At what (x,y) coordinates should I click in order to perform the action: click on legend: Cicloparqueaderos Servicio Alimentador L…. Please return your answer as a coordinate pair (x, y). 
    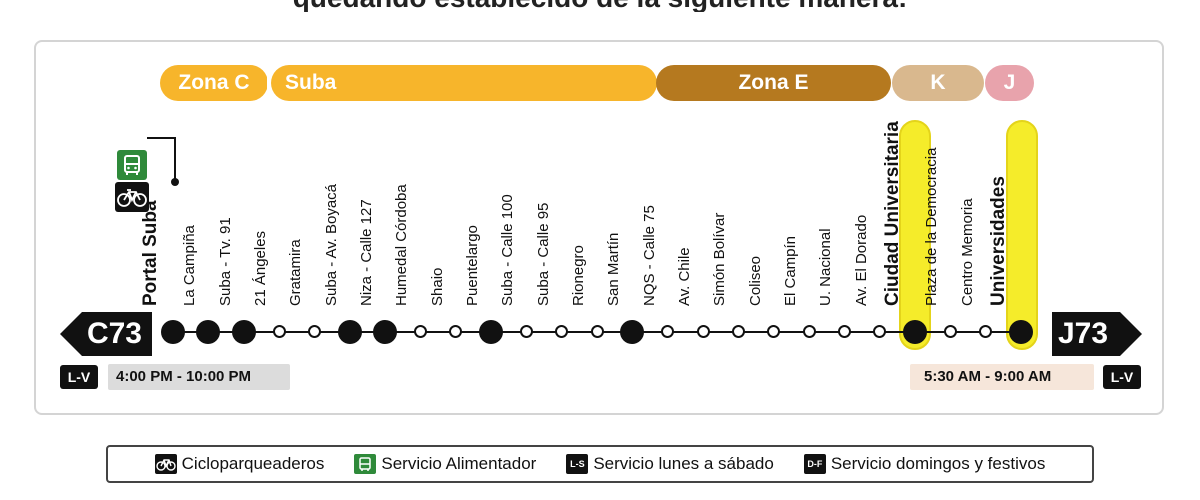
    Looking at the image, I should click on (600, 464).